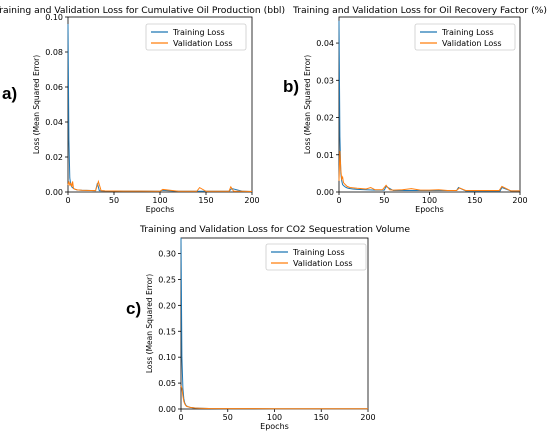 This screenshot has height=435, width=550. Describe the element at coordinates (54, 52) in the screenshot. I see `y-tick-label: 0.08` at that location.